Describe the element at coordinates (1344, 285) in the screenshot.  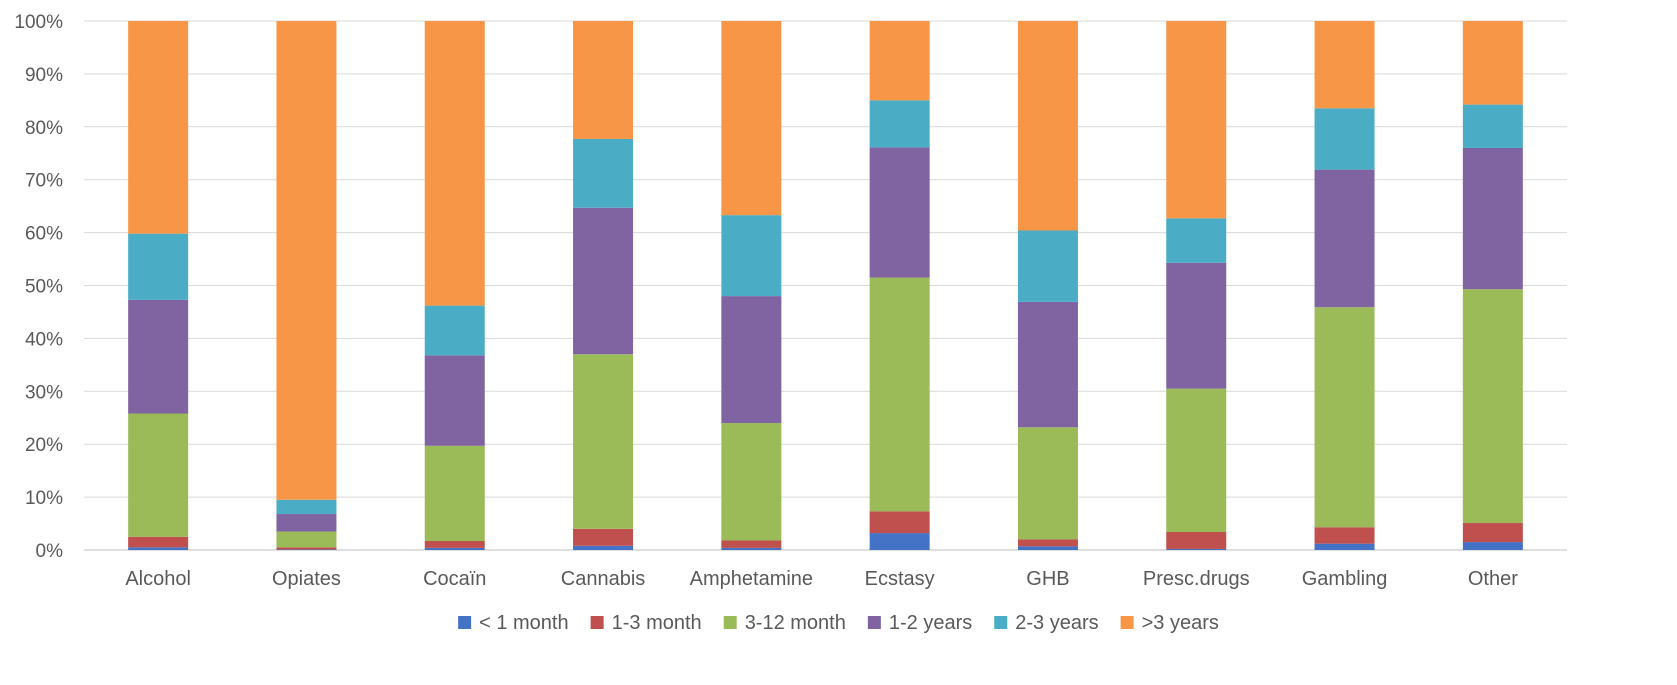
I see `bar-stack-gambling` at that location.